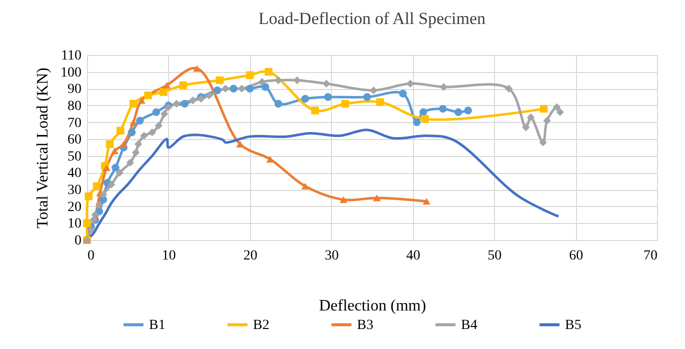  What do you see at coordinates (469, 325) in the screenshot?
I see `legend-label: B4` at bounding box center [469, 325].